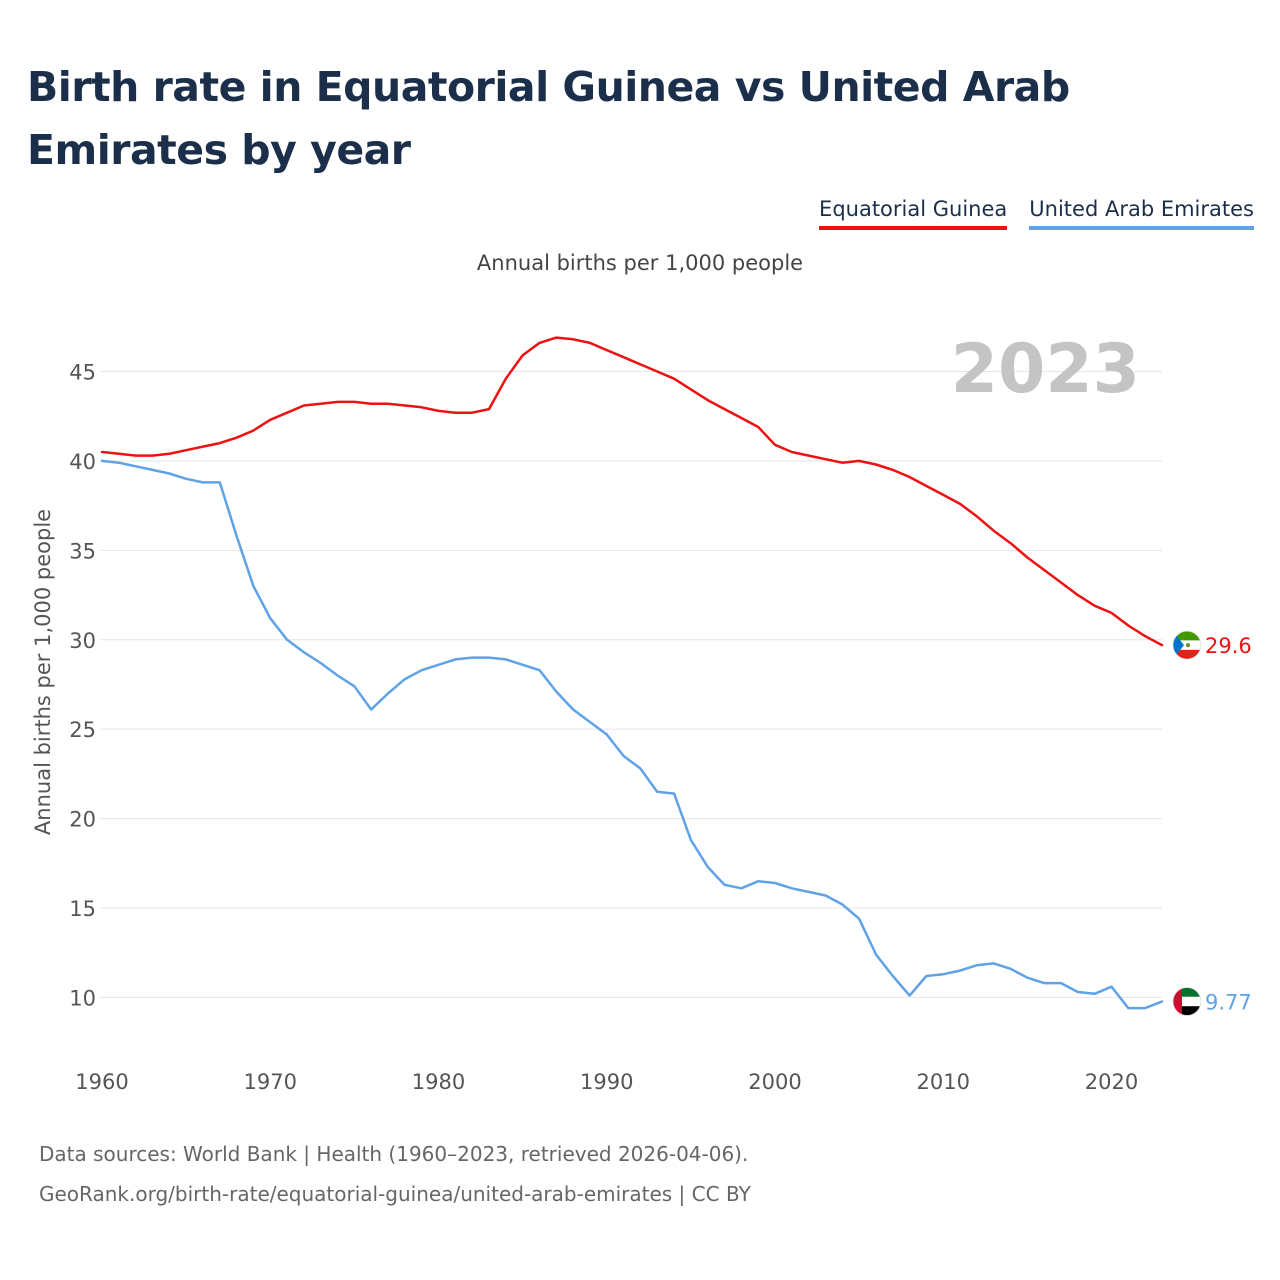 The height and width of the screenshot is (1280, 1280). I want to click on y-axis-label: Annual births per 1,000 people, so click(43, 672).